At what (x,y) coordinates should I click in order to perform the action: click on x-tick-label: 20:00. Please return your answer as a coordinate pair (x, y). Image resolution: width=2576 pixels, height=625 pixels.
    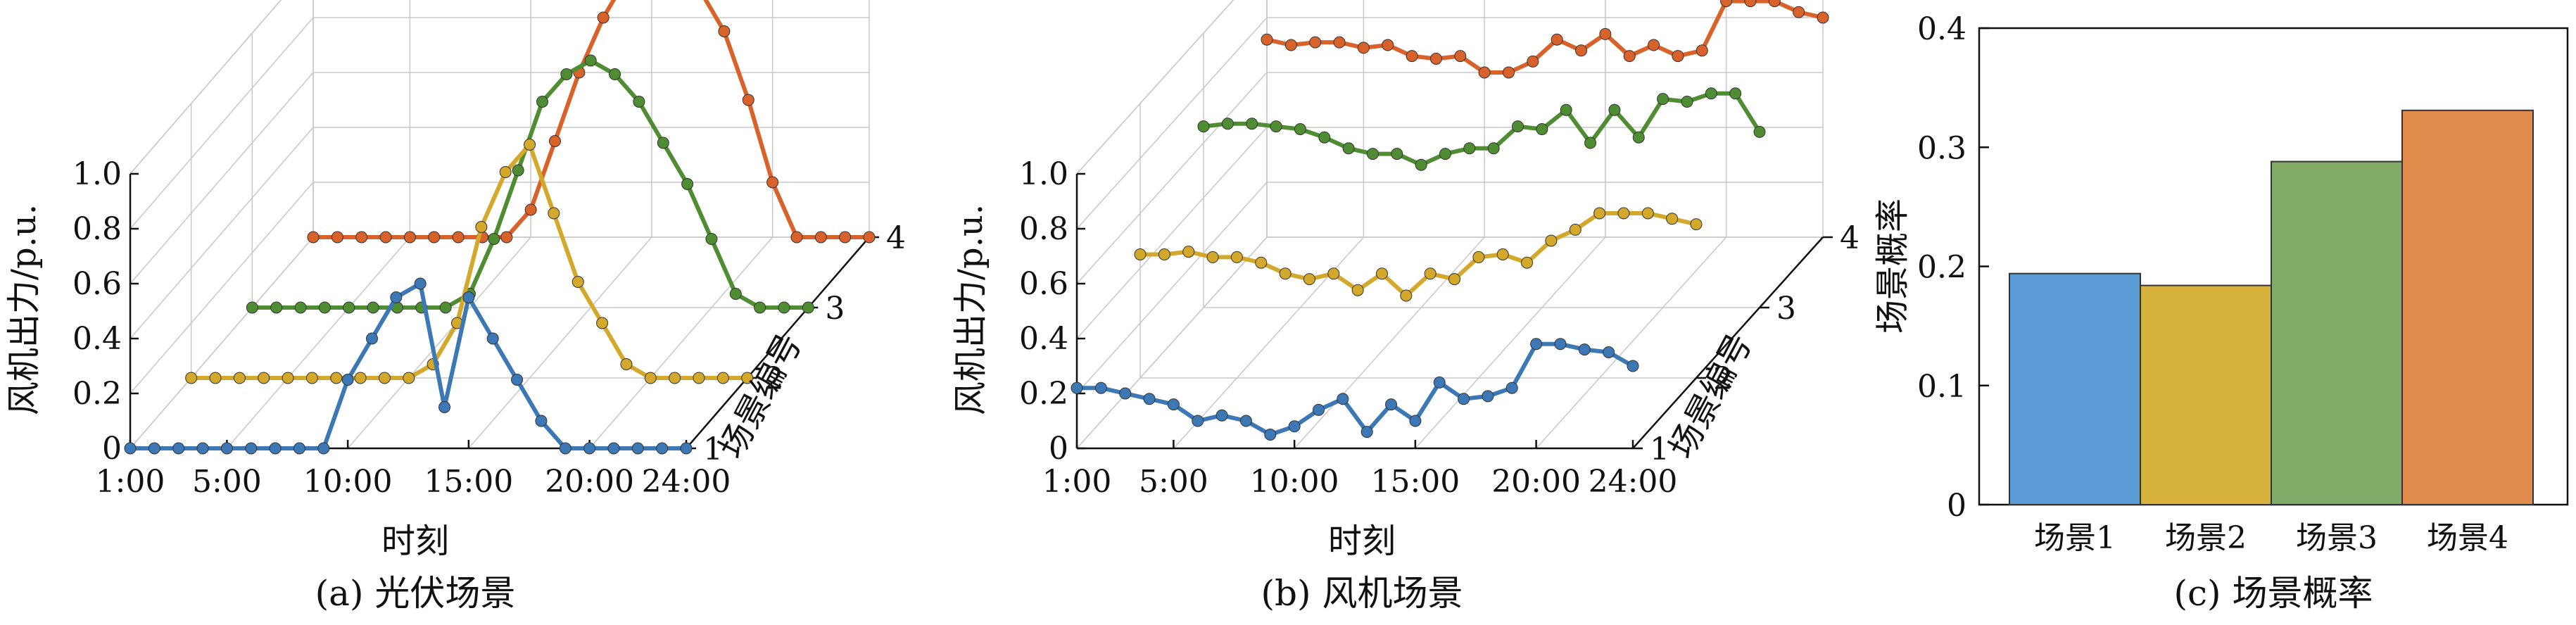
    Looking at the image, I should click on (1536, 482).